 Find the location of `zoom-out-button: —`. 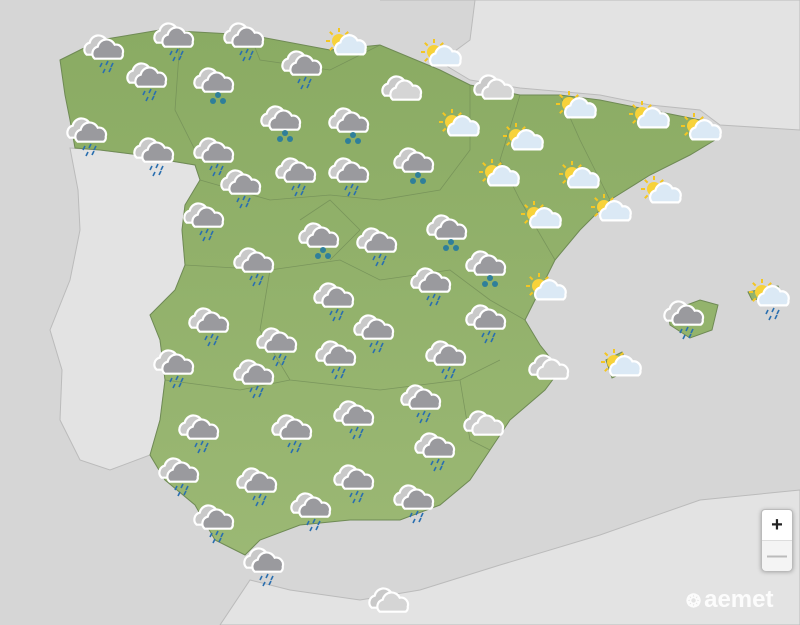

zoom-out-button: — is located at coordinates (777, 556).